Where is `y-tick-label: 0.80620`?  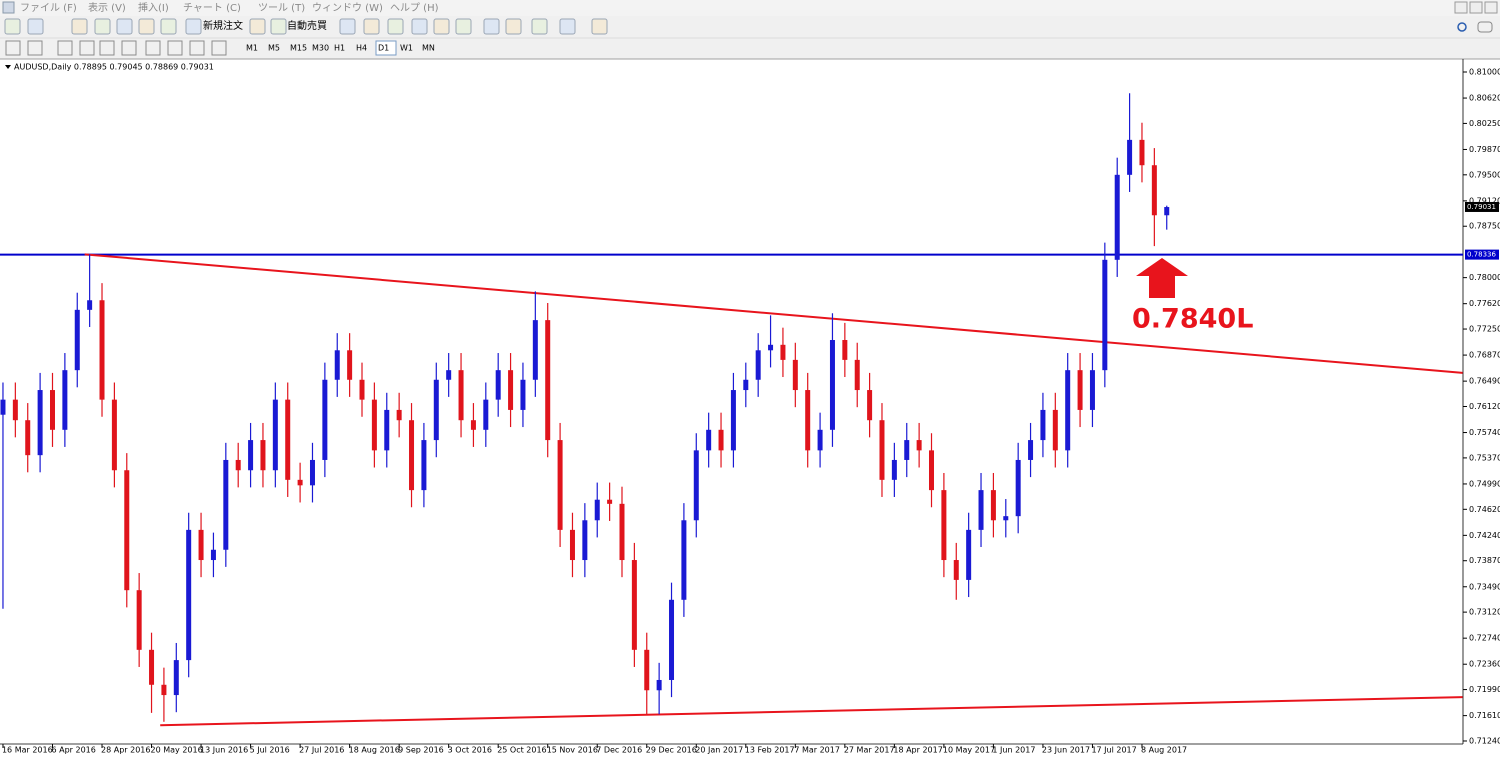
y-tick-label: 0.80620 is located at coordinates (1484, 98).